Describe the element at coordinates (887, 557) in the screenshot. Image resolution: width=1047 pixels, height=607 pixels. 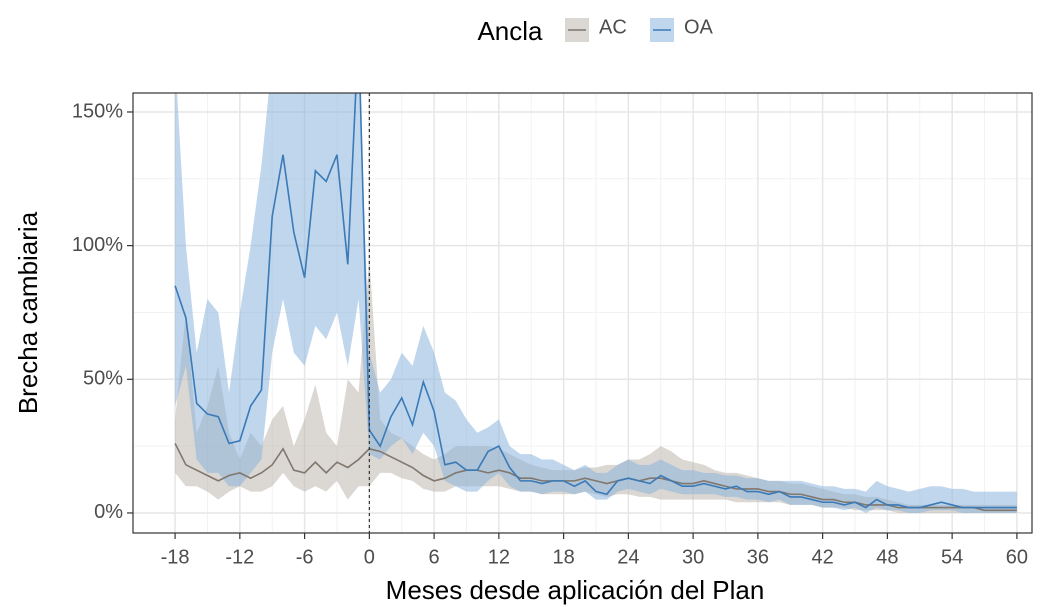
I see `x-tick-label: 48` at that location.